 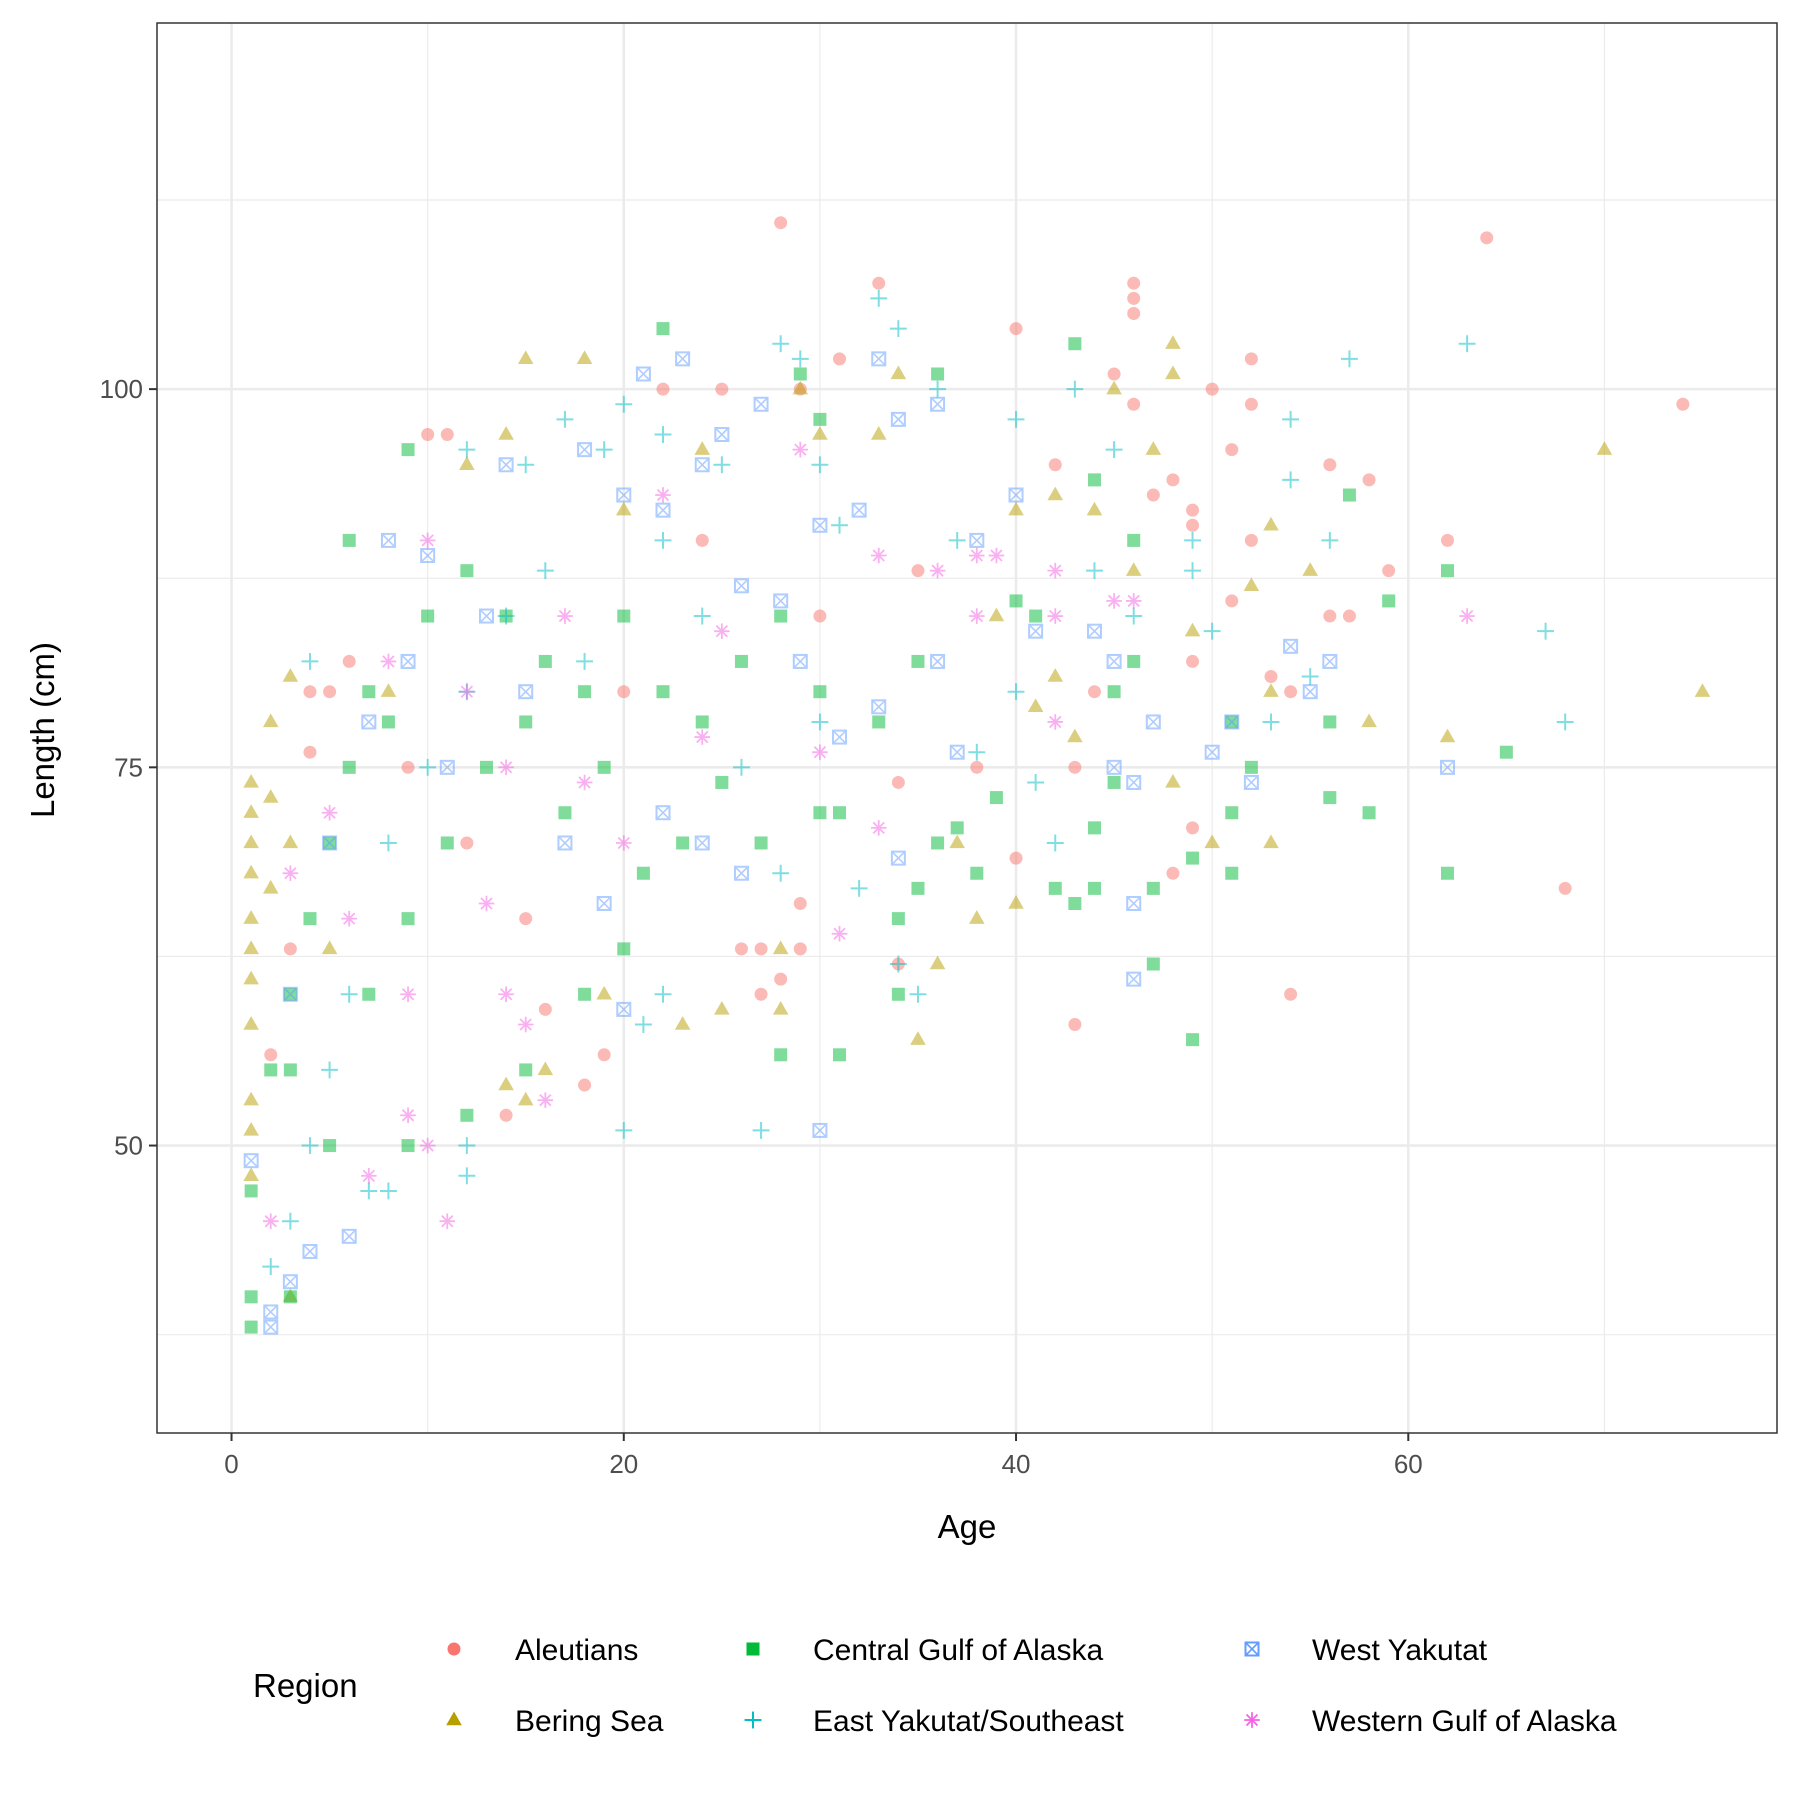 What do you see at coordinates (1400, 1650) in the screenshot?
I see `legend-label: West Yakutat` at bounding box center [1400, 1650].